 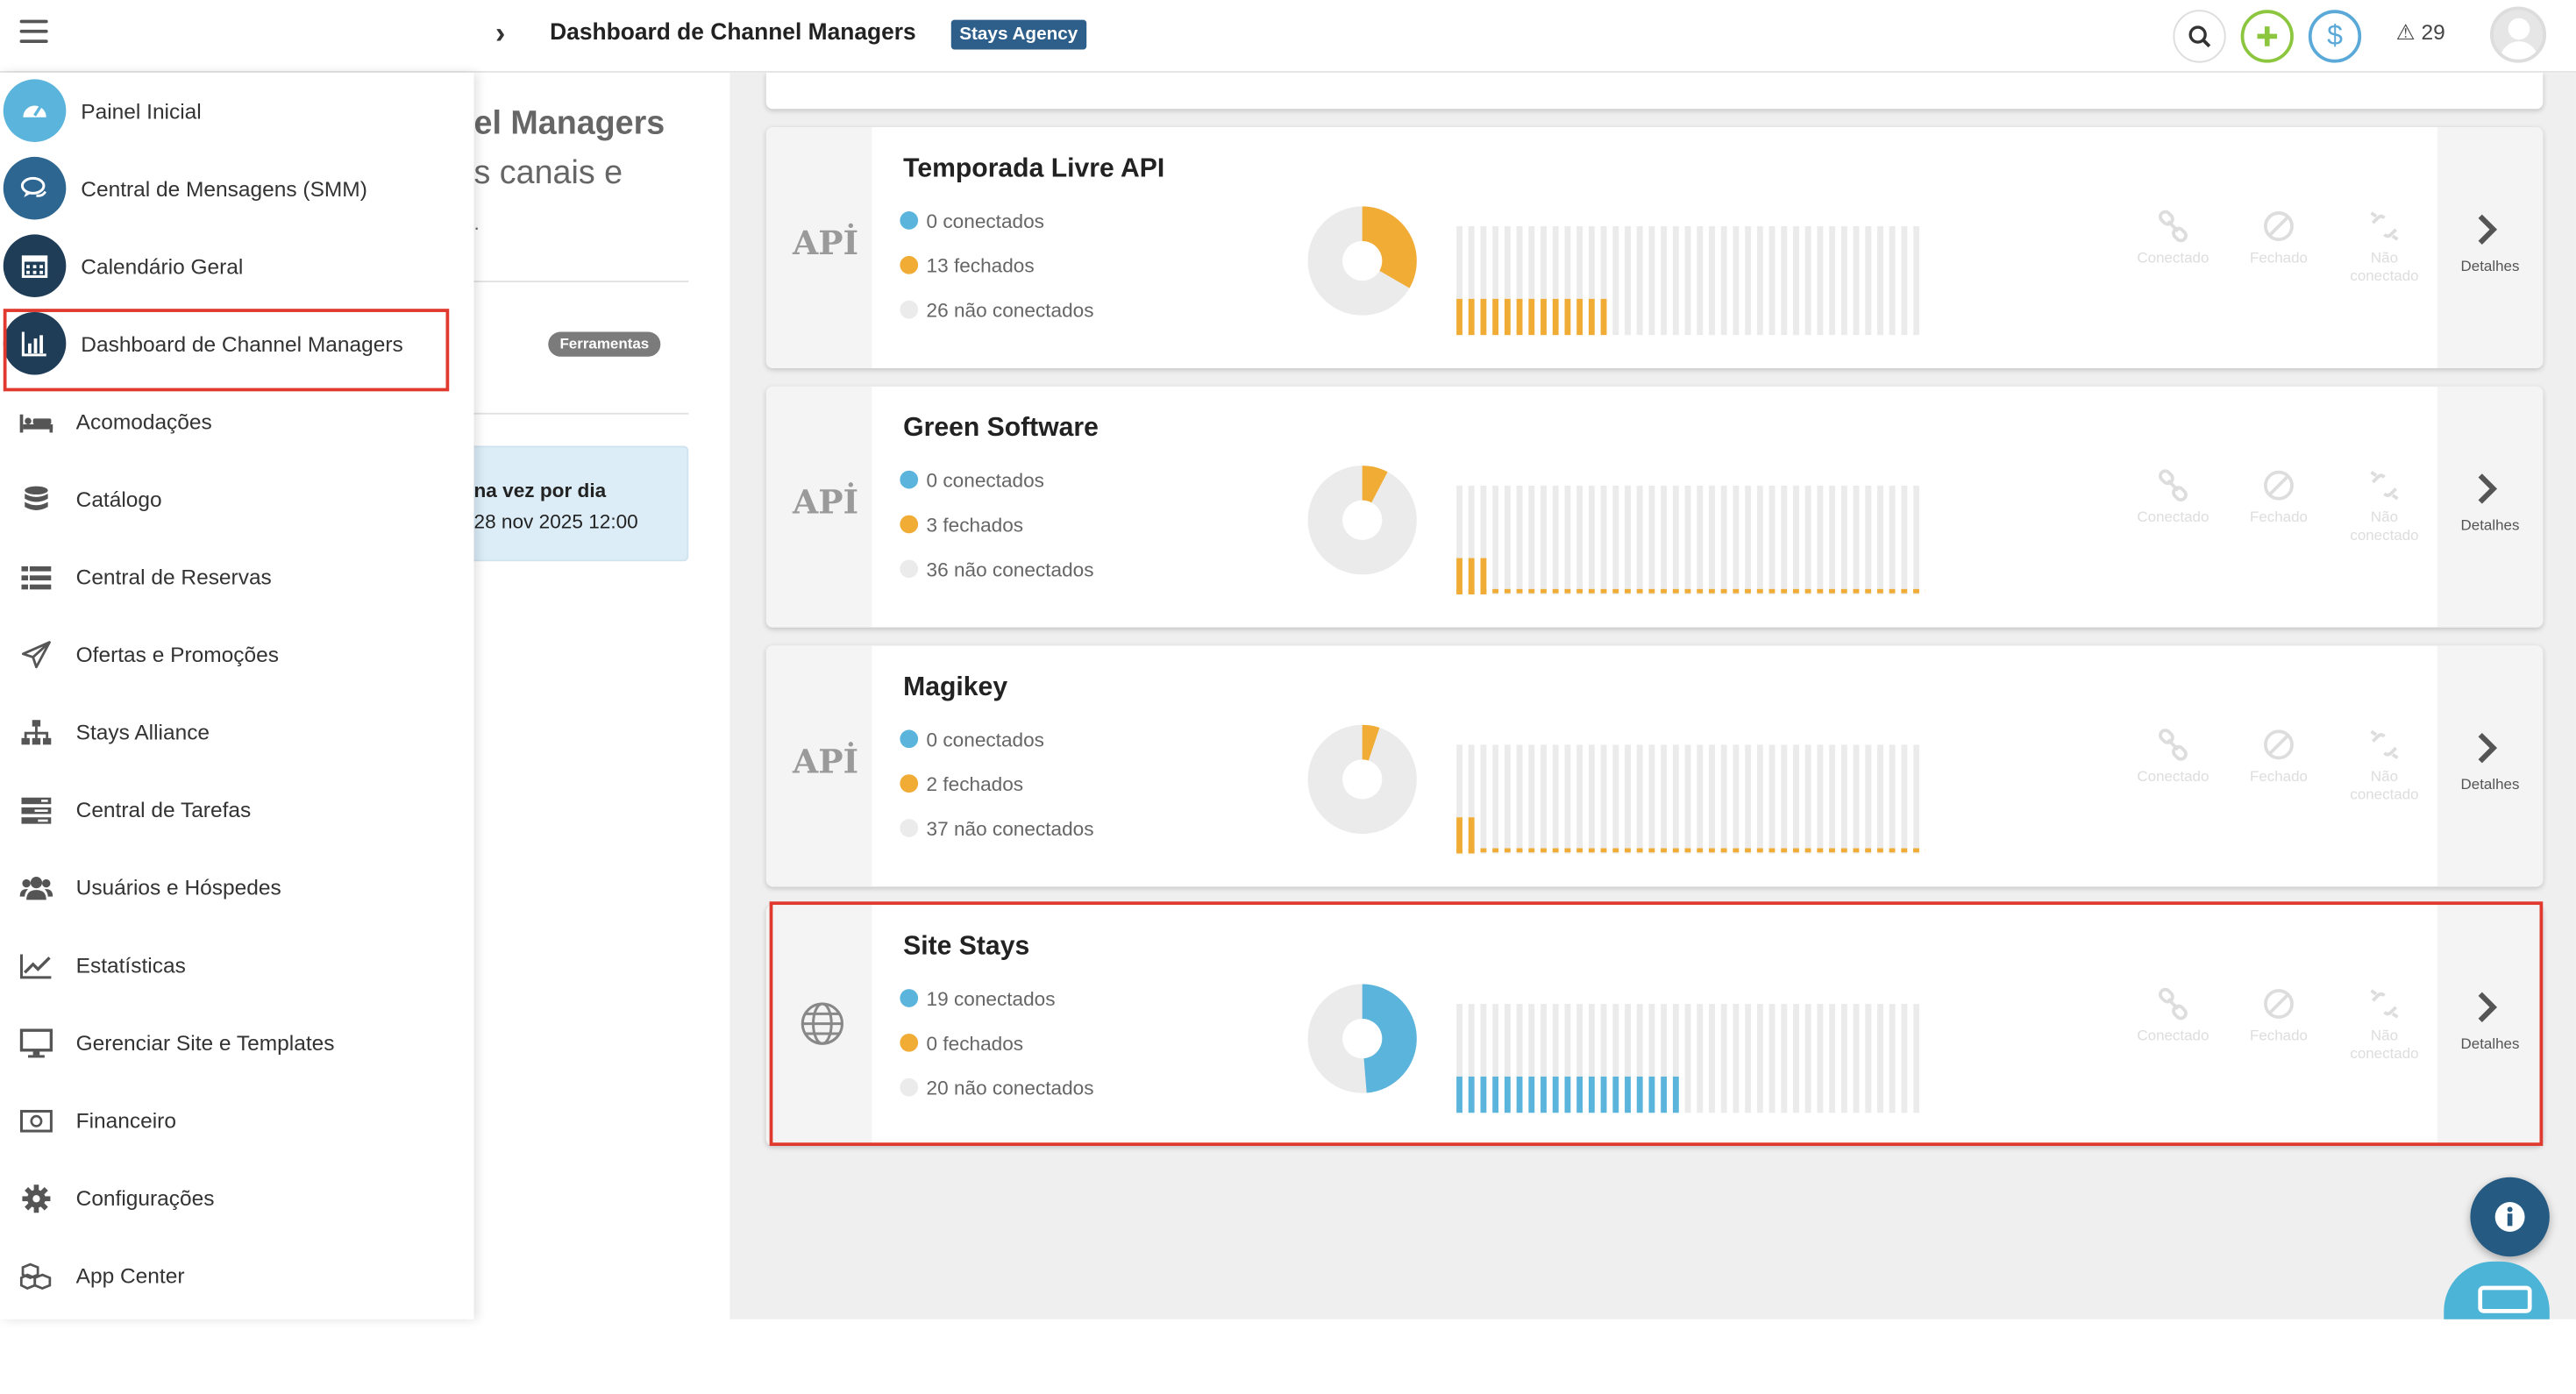 What do you see at coordinates (2518, 34) in the screenshot?
I see `avatar` at bounding box center [2518, 34].